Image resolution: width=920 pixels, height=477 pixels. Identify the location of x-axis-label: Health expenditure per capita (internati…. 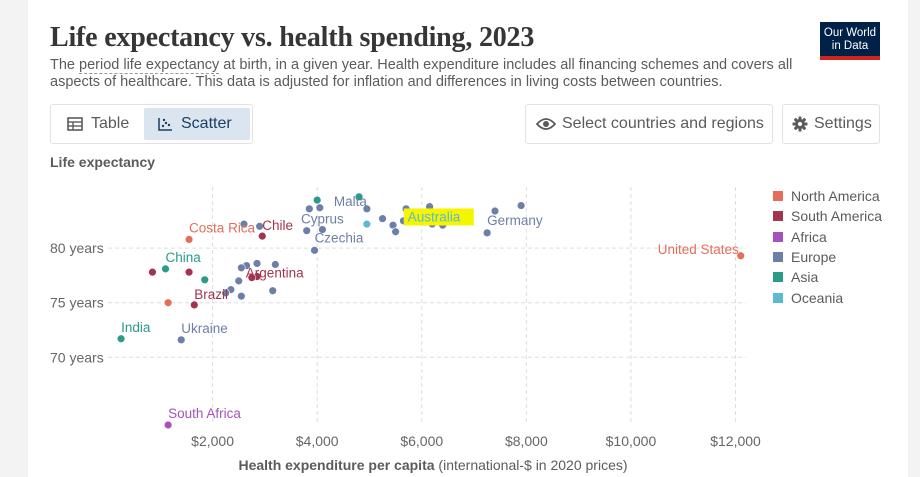
(433, 465).